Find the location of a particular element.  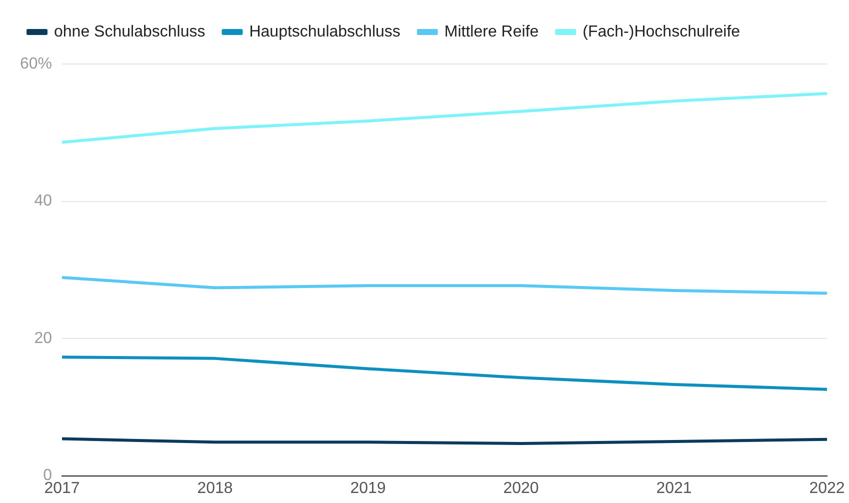

x-tick-label: 2017 is located at coordinates (62, 488).